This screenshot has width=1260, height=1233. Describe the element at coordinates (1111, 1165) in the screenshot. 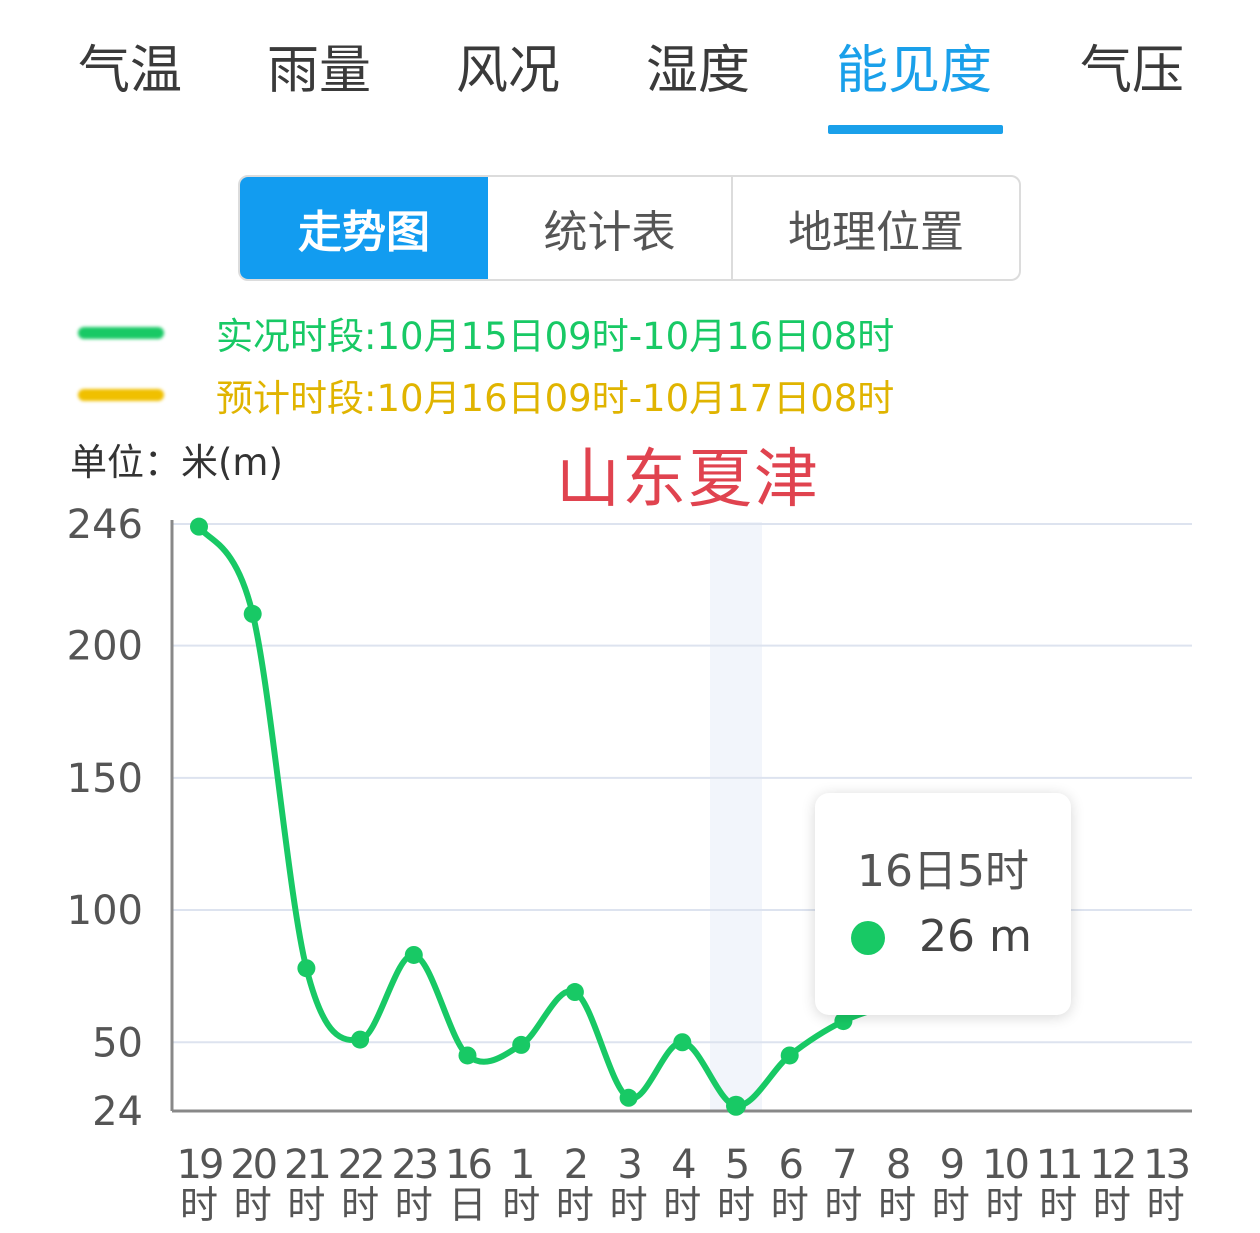

I see `x-tick-label: 12` at that location.